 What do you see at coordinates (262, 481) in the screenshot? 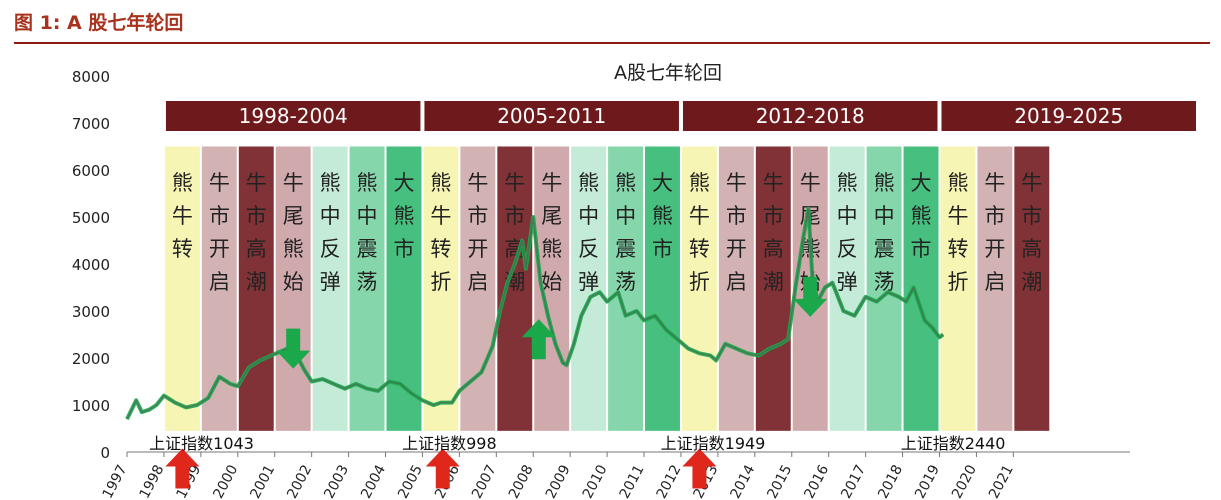
I see `x-tick-label: 2001` at bounding box center [262, 481].